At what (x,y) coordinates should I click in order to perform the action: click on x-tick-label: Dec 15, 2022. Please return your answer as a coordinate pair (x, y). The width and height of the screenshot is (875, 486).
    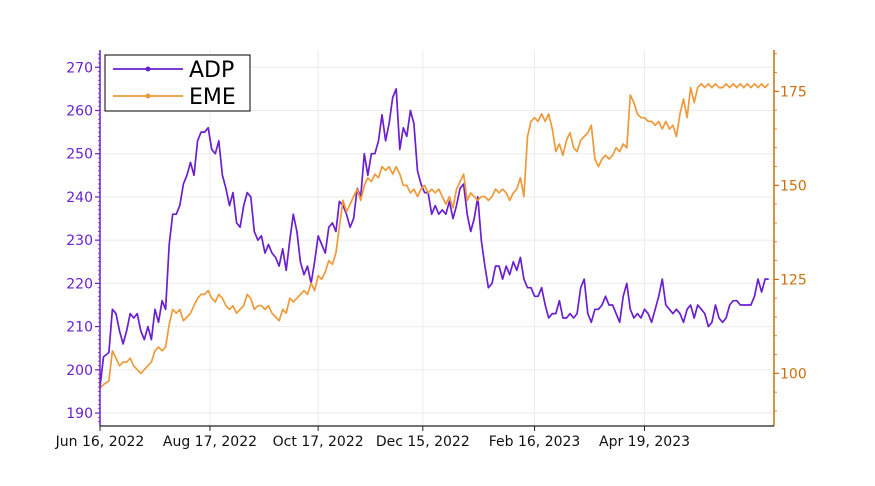
    Looking at the image, I should click on (423, 442).